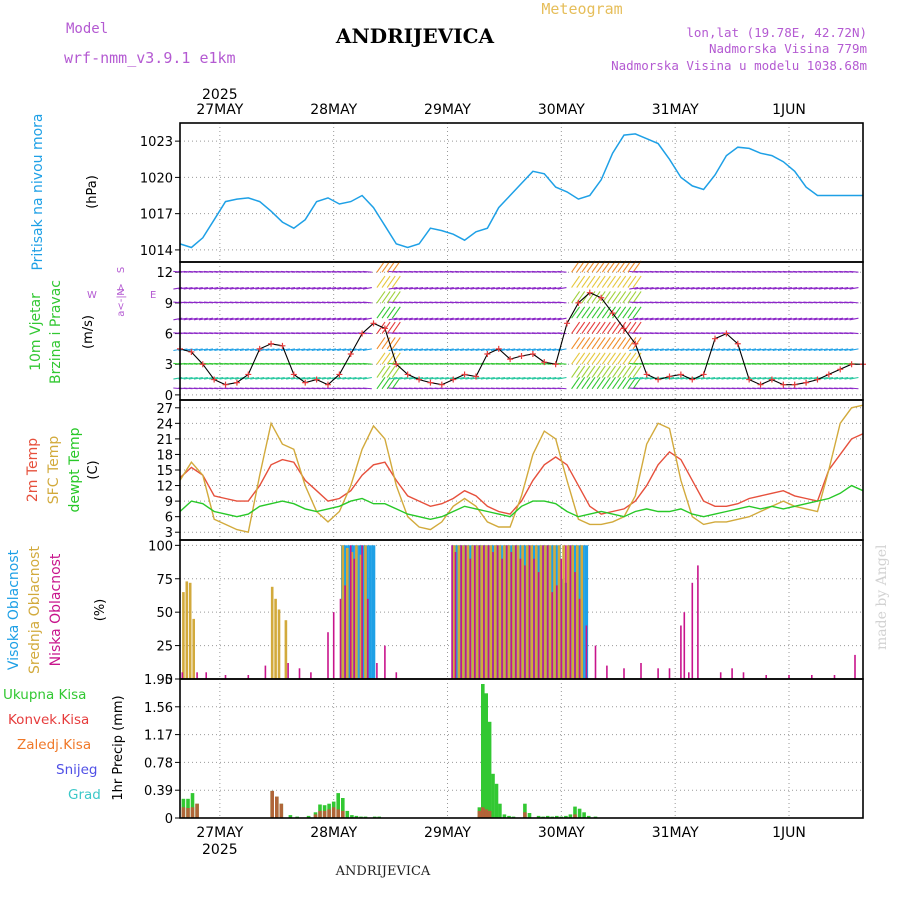 The width and height of the screenshot is (900, 900). What do you see at coordinates (521, 748) in the screenshot?
I see `panel-4-frame` at bounding box center [521, 748].